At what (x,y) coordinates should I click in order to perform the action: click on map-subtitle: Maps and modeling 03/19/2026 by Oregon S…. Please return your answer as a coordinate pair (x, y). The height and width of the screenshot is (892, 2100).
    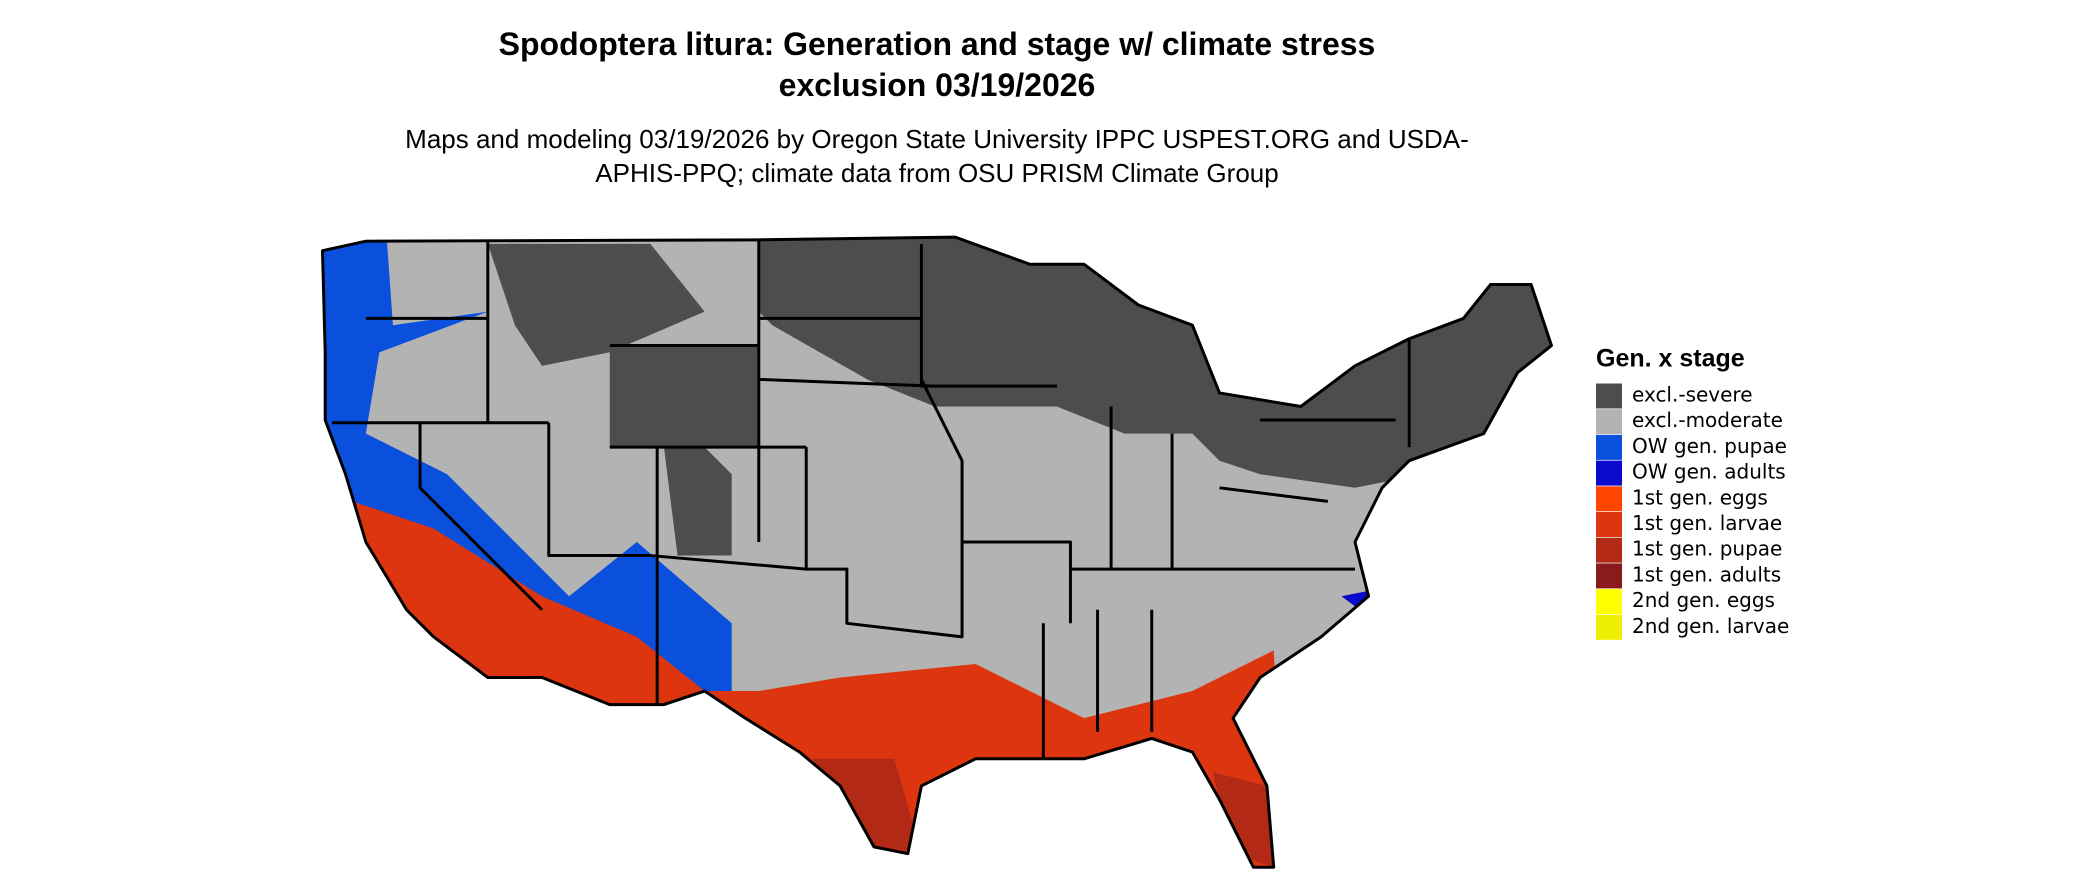
    Looking at the image, I should click on (937, 156).